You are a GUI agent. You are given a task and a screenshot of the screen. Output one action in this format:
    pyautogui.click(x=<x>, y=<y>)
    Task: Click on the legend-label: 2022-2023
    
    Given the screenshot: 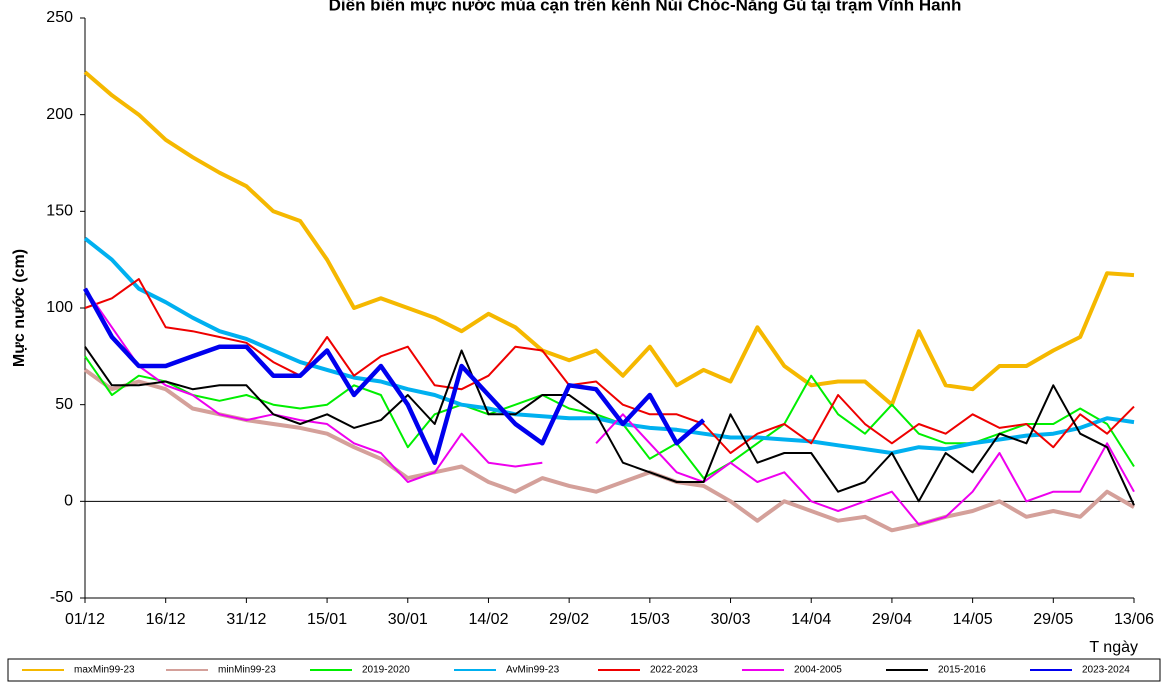 What is the action you would take?
    pyautogui.click(x=674, y=670)
    